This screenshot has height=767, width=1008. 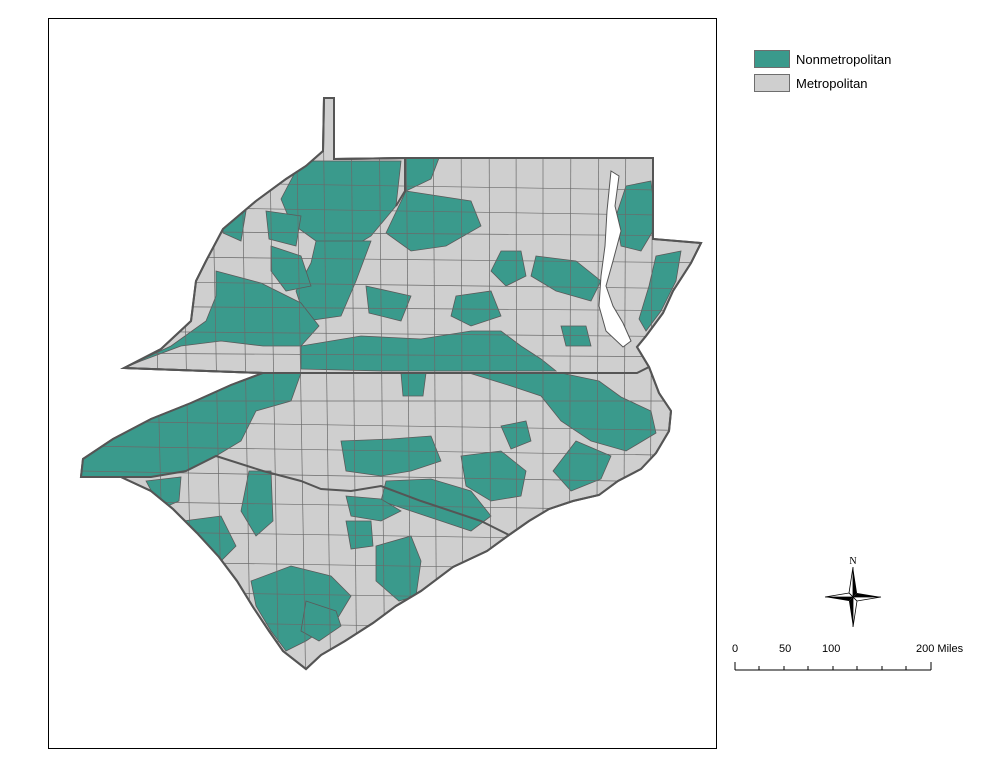 I want to click on legend-label-nonmetro: Nonmetropolitan, so click(x=844, y=59).